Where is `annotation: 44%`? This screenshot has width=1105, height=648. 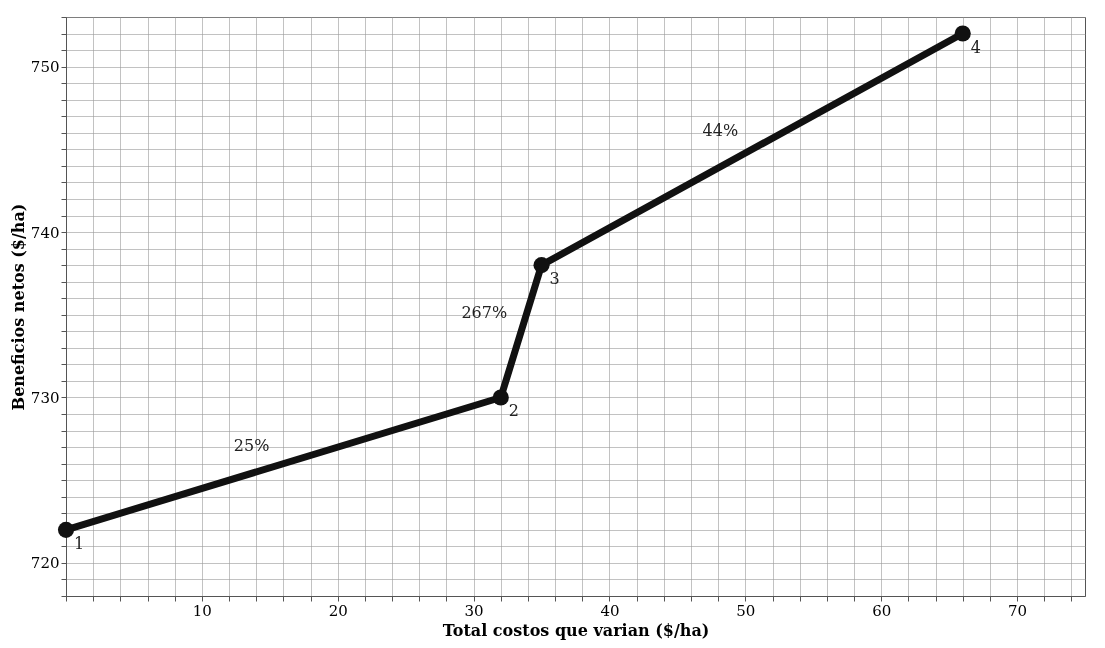 annotation: 44% is located at coordinates (720, 131).